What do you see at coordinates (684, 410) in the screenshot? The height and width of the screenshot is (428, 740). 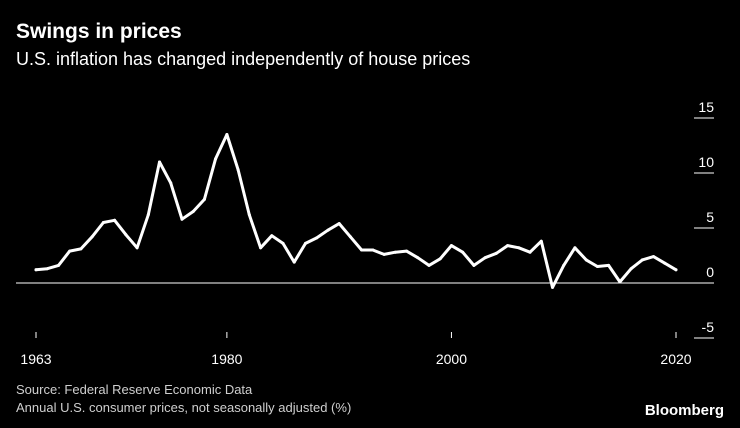 I see `bloomberg-logo: Bloomberg` at bounding box center [684, 410].